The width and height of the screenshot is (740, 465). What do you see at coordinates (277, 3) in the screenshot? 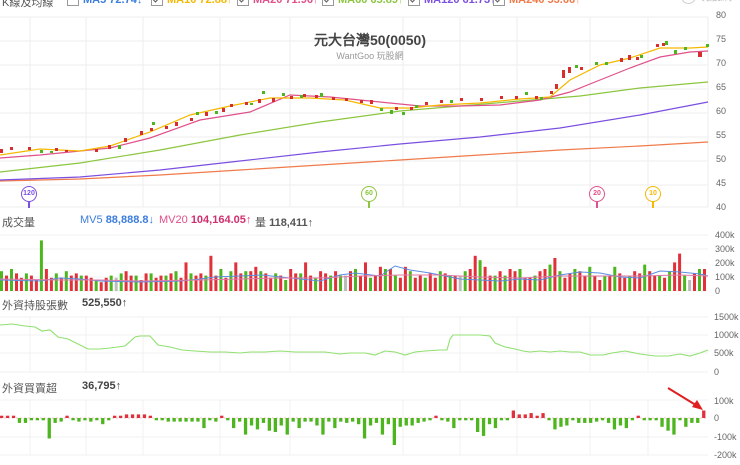
I see `legend-ma20: MA20 71.96↑` at bounding box center [277, 3].